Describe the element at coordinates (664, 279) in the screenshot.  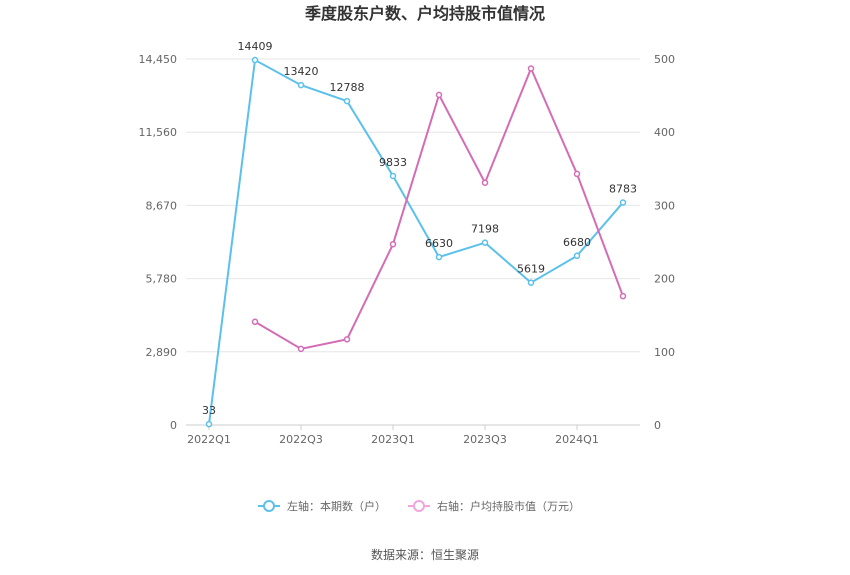
I see `right-tick-label: 200` at that location.